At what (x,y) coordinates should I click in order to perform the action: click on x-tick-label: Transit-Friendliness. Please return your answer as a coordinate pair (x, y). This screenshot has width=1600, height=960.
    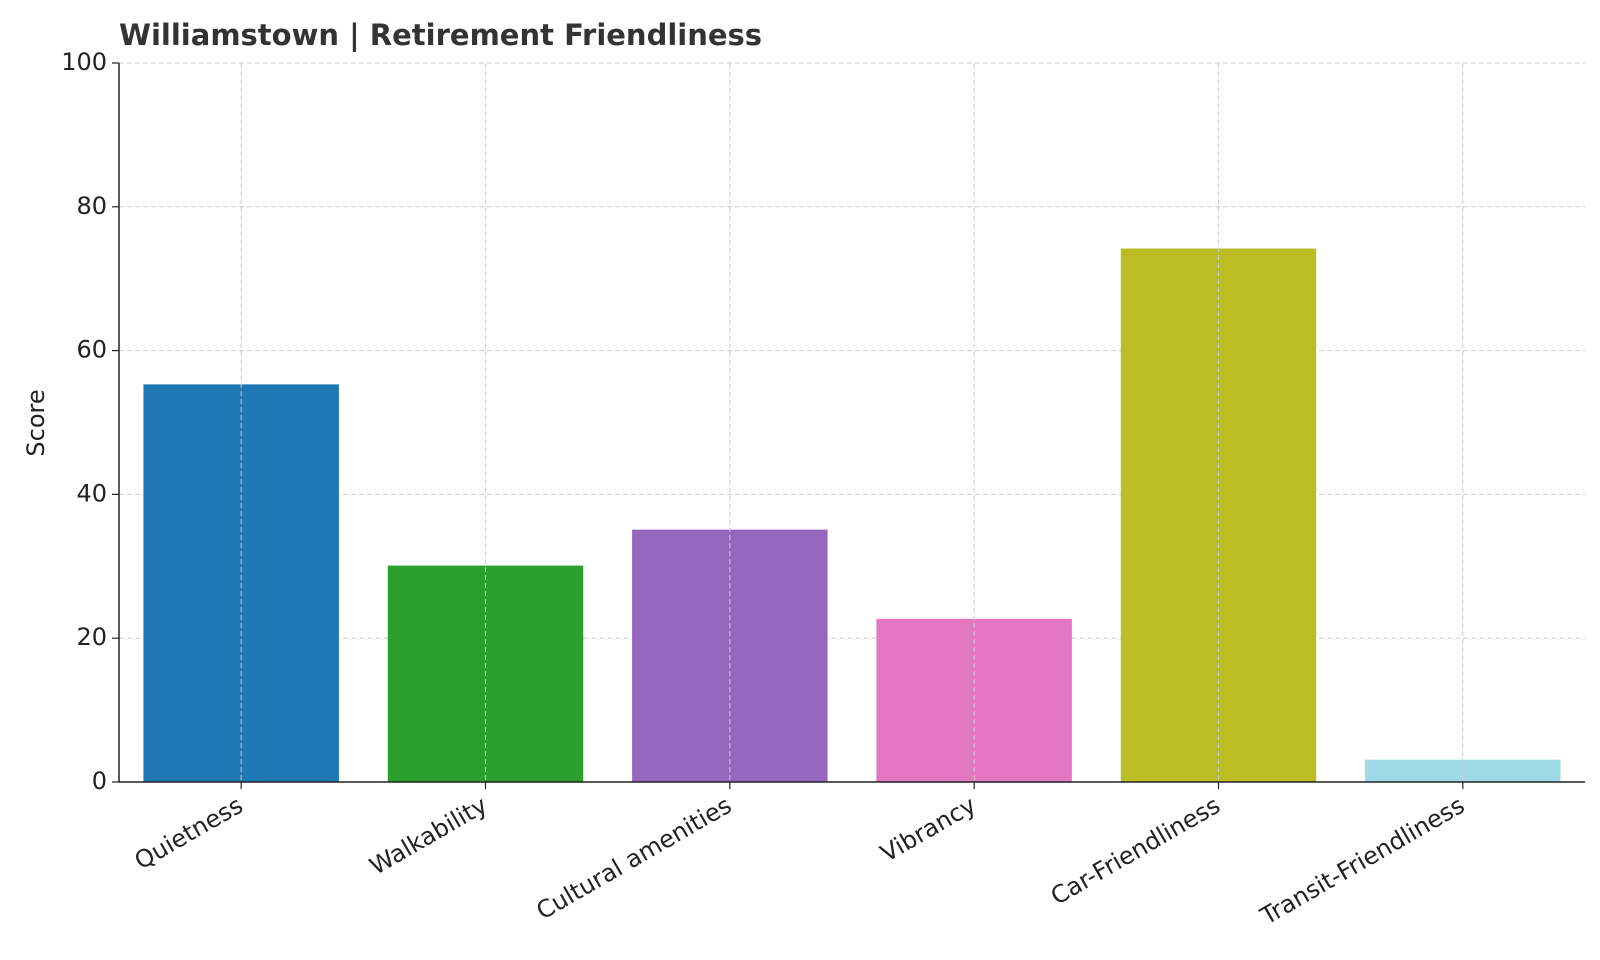
    Looking at the image, I should click on (1362, 861).